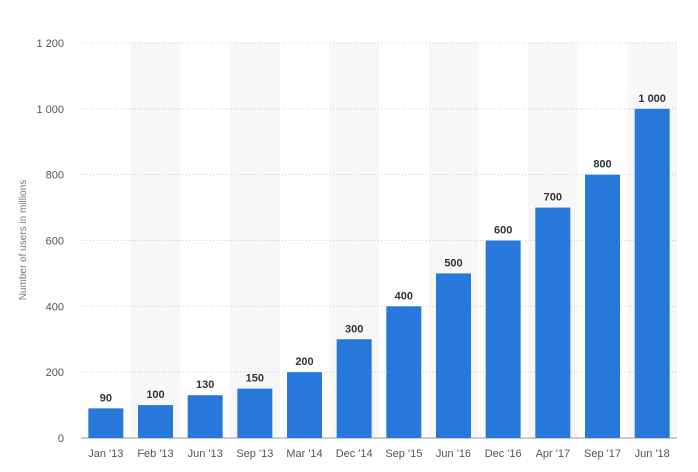 The image size is (698, 472). What do you see at coordinates (553, 454) in the screenshot?
I see `x-tick-label: Apr '17` at bounding box center [553, 454].